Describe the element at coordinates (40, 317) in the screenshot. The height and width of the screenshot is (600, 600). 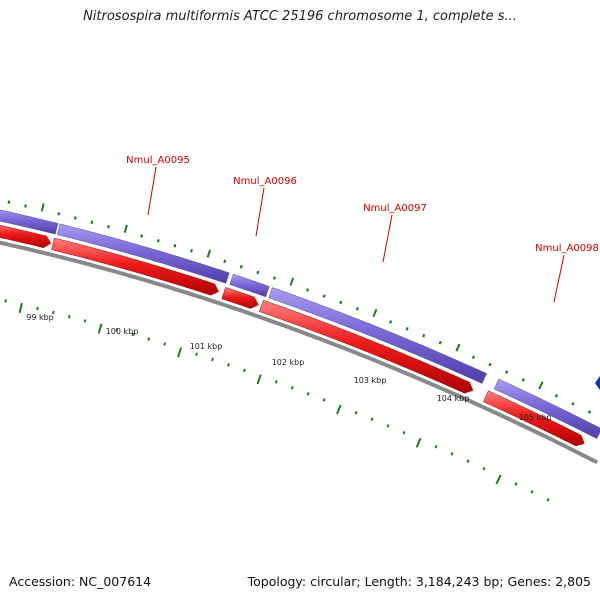
I see `scale-label-99-kbp: 99 kbp` at that location.